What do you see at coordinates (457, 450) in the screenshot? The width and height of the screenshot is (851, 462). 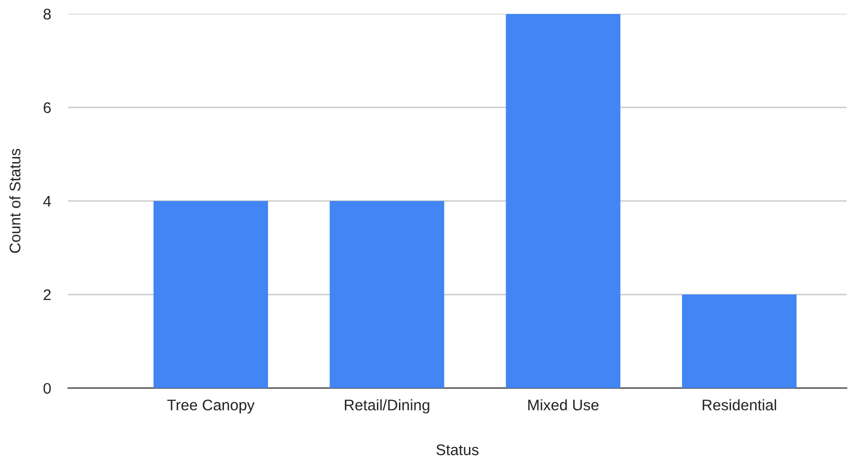 I see `x-axis-title: Status` at bounding box center [457, 450].